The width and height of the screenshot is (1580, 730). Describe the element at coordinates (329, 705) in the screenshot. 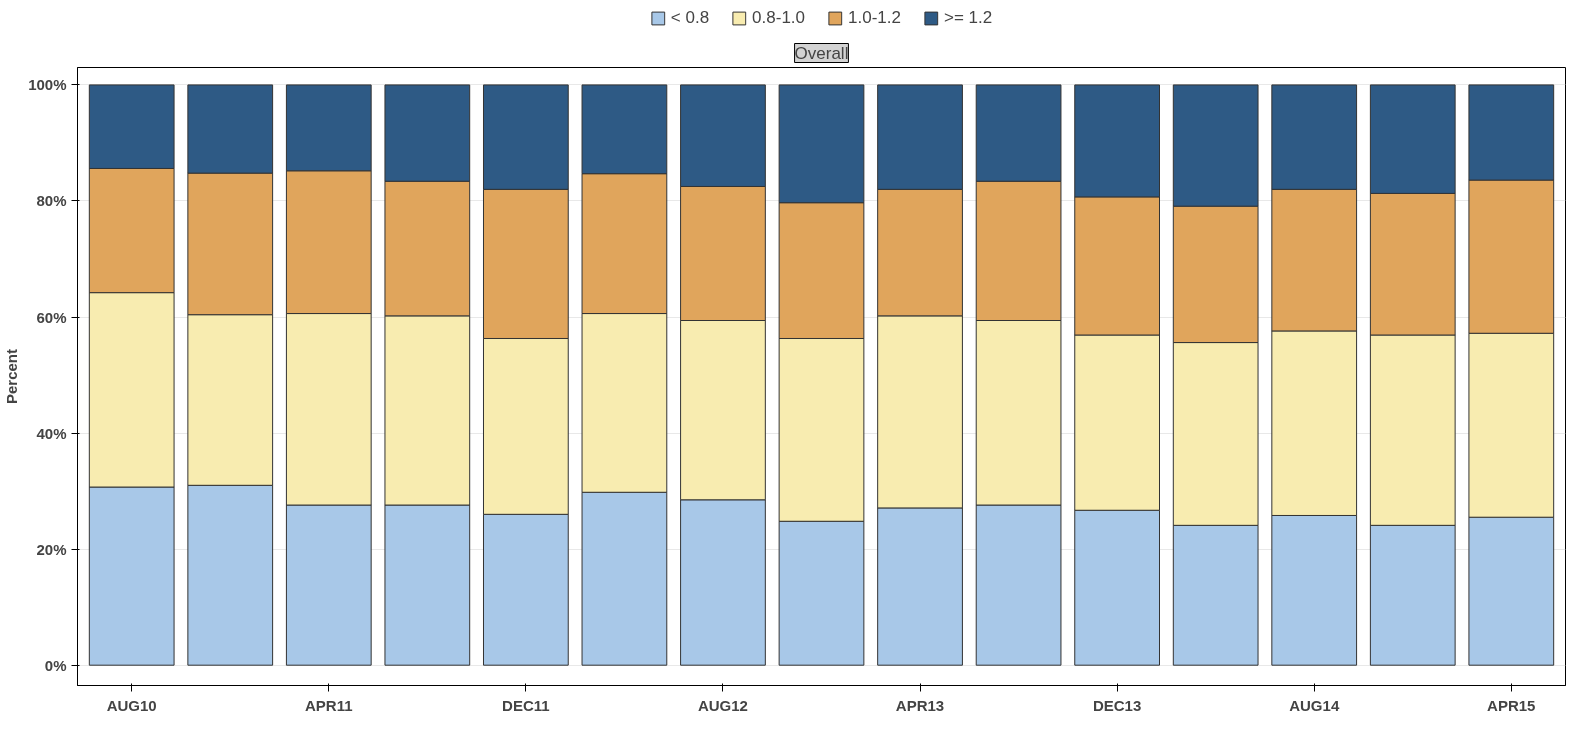

I see `x-tick-label: APR11` at that location.